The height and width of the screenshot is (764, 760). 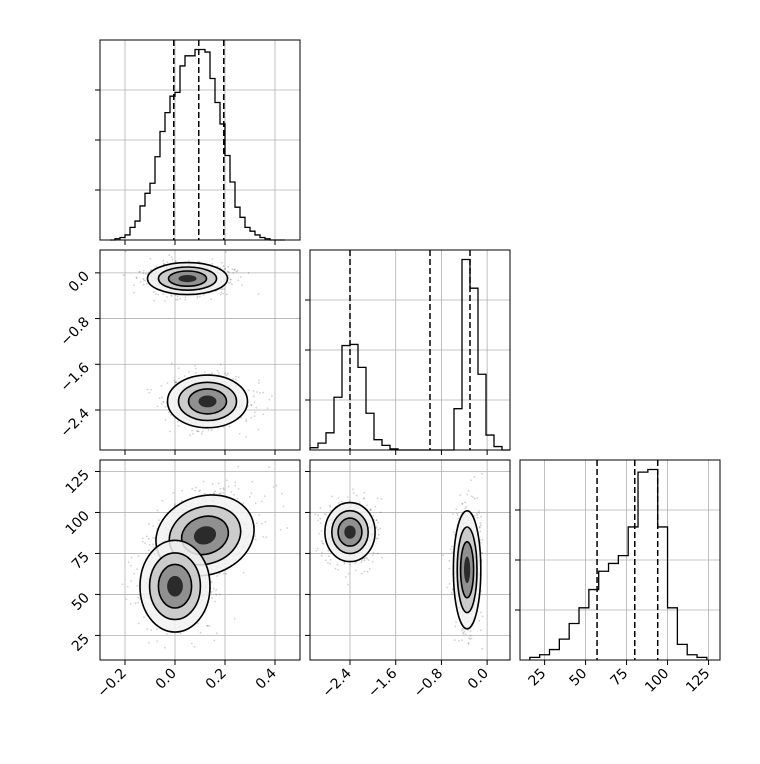 What do you see at coordinates (336, 682) in the screenshot?
I see `density23-xtick-label-0: −2.4` at bounding box center [336, 682].